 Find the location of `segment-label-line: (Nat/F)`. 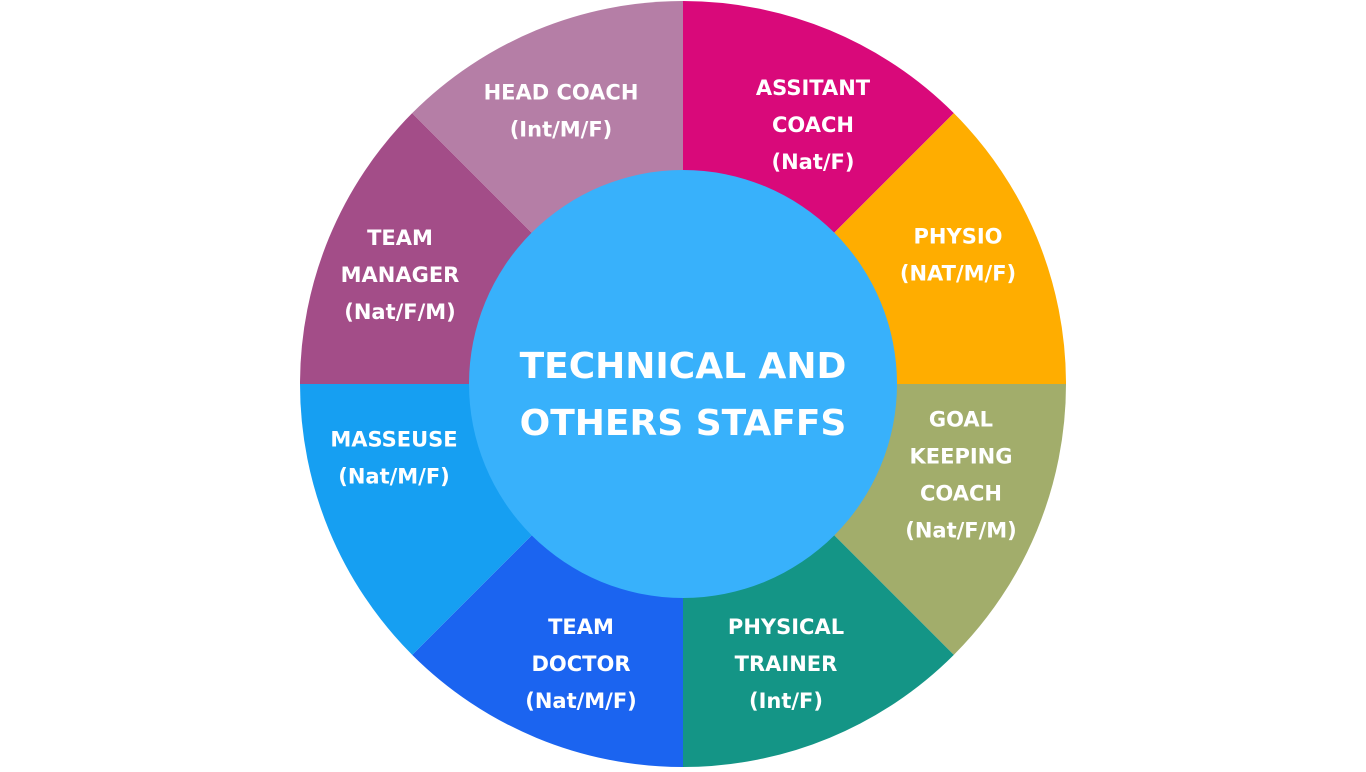

segment-label-line: (Nat/F) is located at coordinates (813, 162).